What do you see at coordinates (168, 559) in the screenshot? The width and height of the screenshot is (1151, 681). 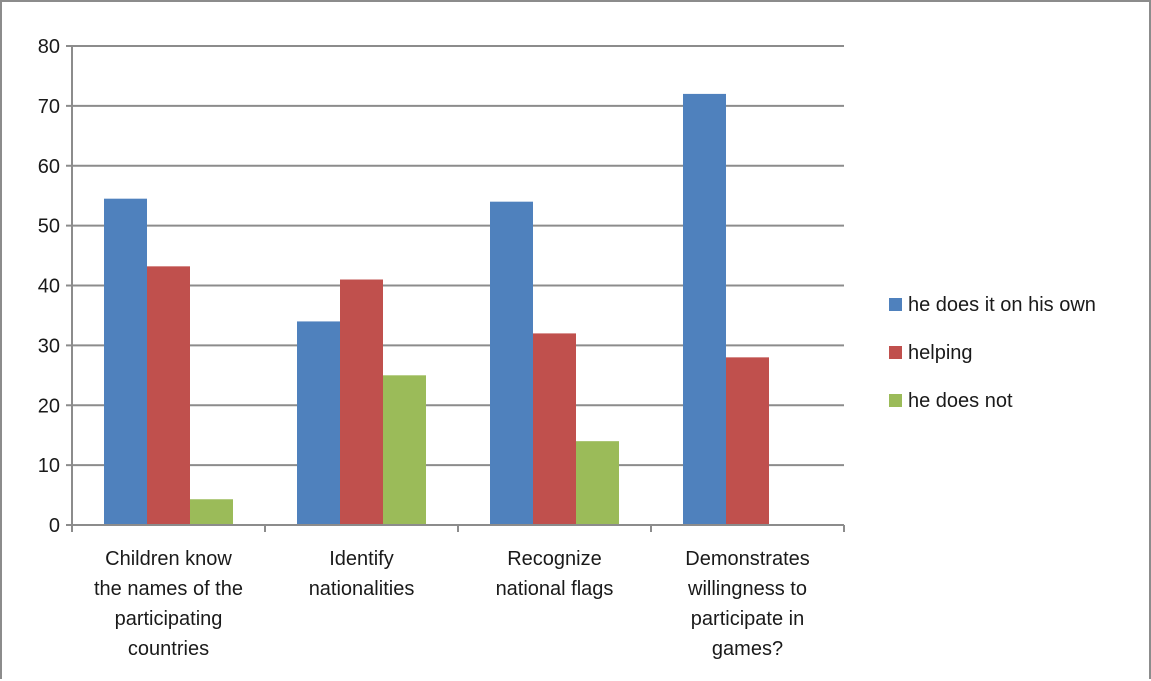 I see `x-category-label-line: Children know` at bounding box center [168, 559].